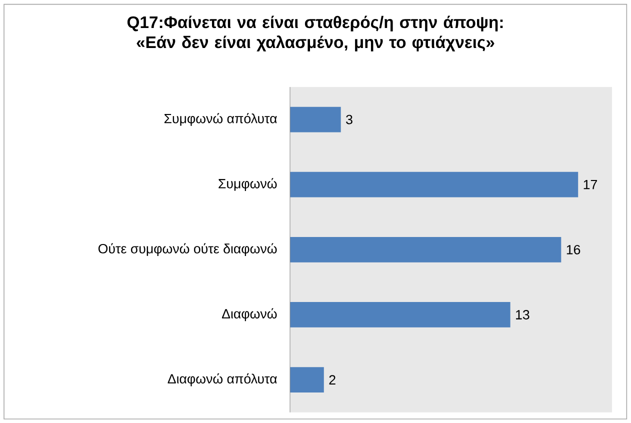  What do you see at coordinates (247, 184) in the screenshot?
I see `y-tick-label: Συμφωνώ` at bounding box center [247, 184].